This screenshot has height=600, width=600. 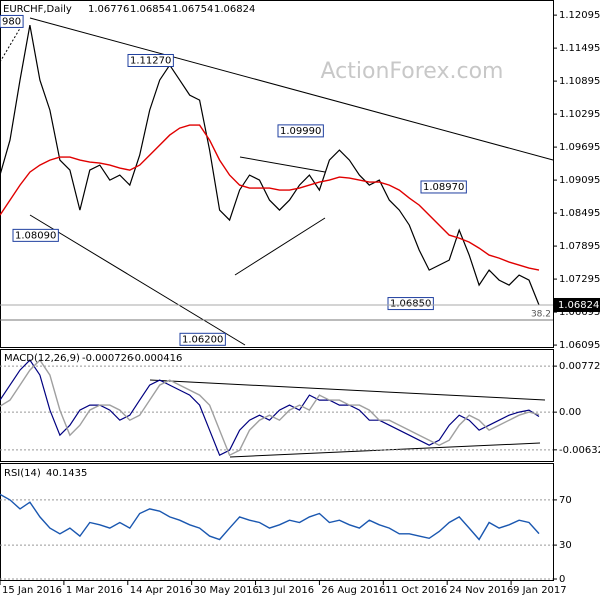 What do you see at coordinates (540, 590) in the screenshot?
I see `x-tick-label: 9 Jan 2017` at bounding box center [540, 590].